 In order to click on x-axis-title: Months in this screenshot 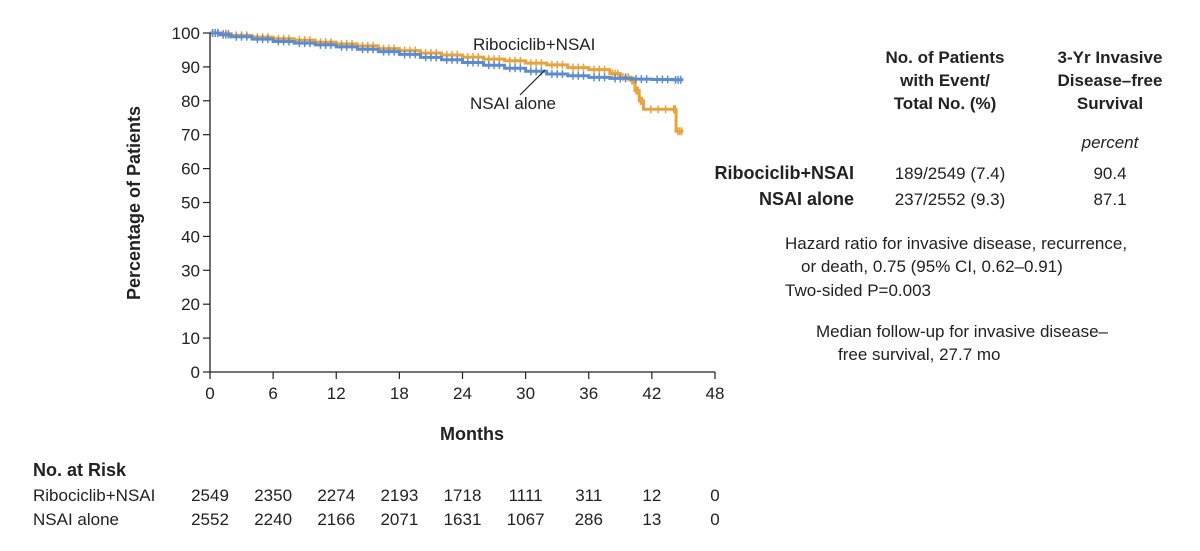, I will do `click(472, 434)`.